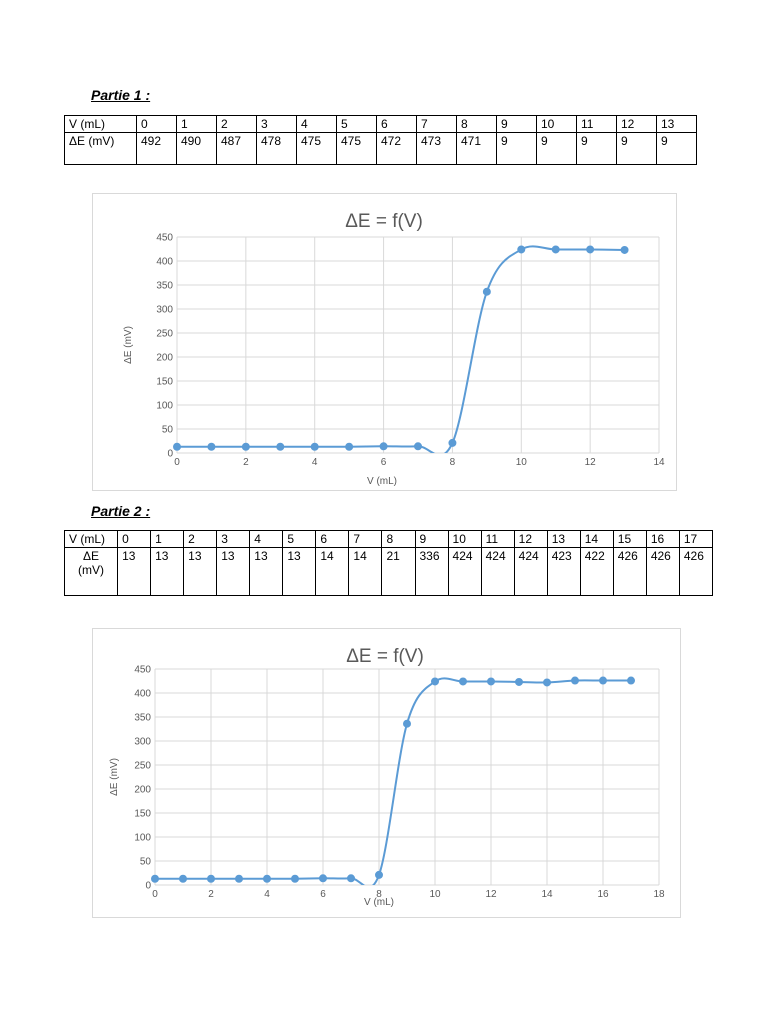 The width and height of the screenshot is (768, 1024). I want to click on x-tick-label: 8, so click(379, 894).